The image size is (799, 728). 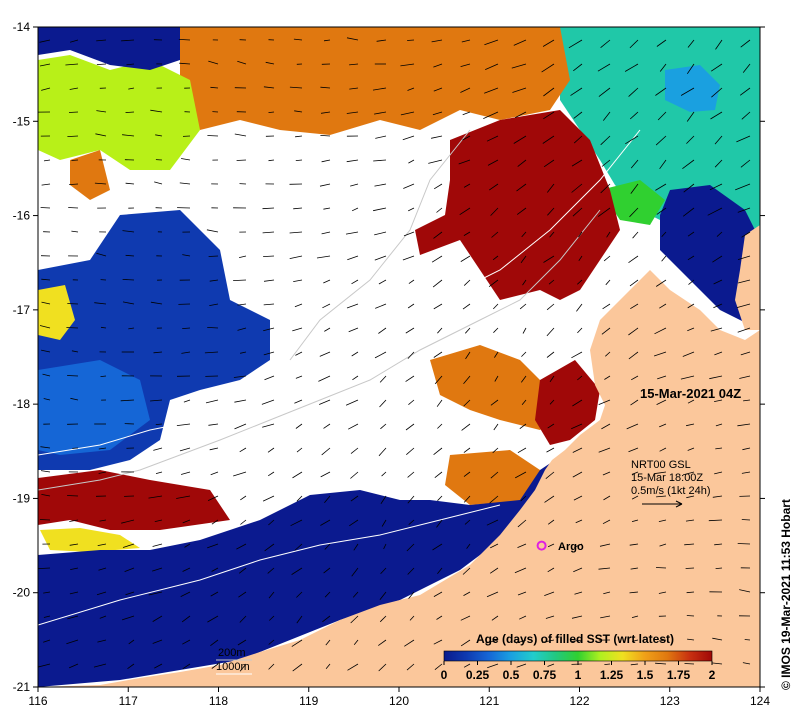 I want to click on colorbar-tick-label: 0.25, so click(x=478, y=675).